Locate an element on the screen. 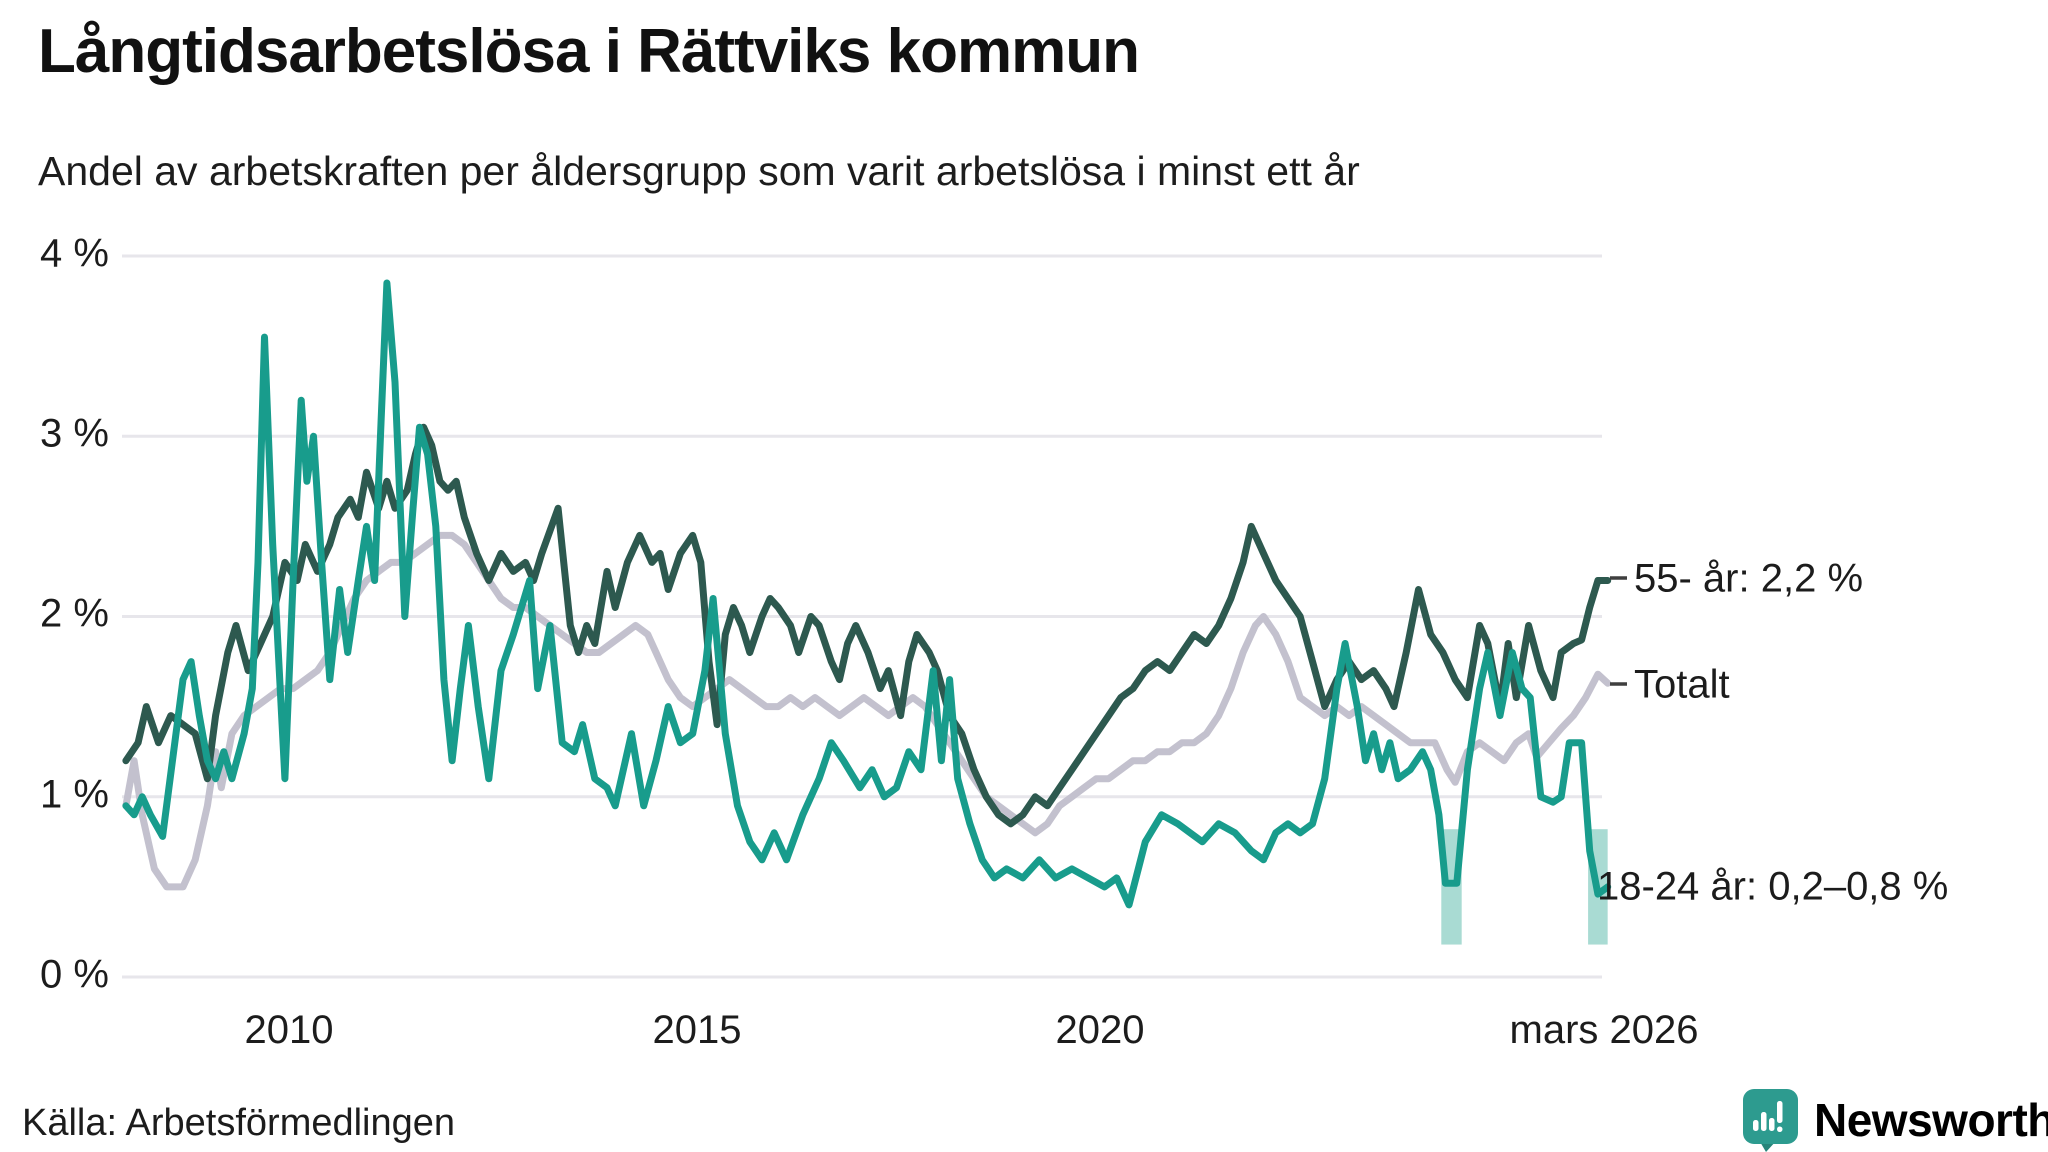 This screenshot has height=1152, width=2048. exclamation-bar is located at coordinates (1780, 1112).